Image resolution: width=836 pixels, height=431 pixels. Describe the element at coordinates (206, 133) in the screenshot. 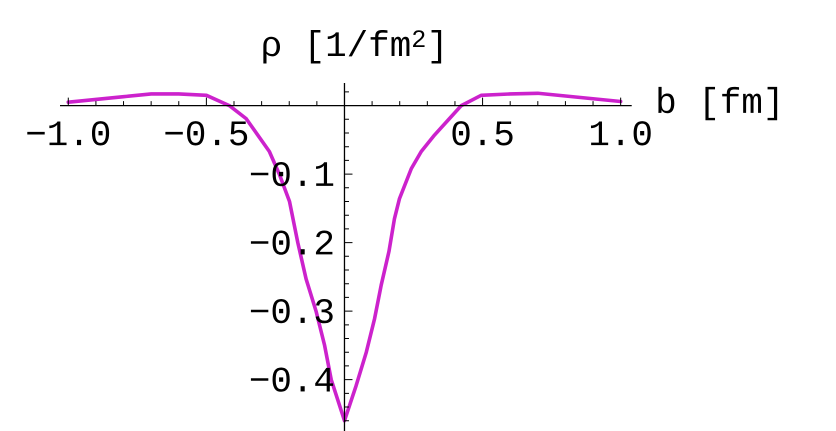

I see `x-tick-label: −0.5` at that location.